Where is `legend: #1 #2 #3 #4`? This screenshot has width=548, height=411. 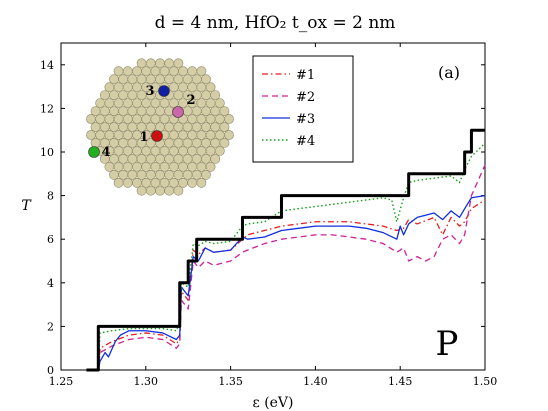
legend: #1 #2 #3 #4 is located at coordinates (303, 109).